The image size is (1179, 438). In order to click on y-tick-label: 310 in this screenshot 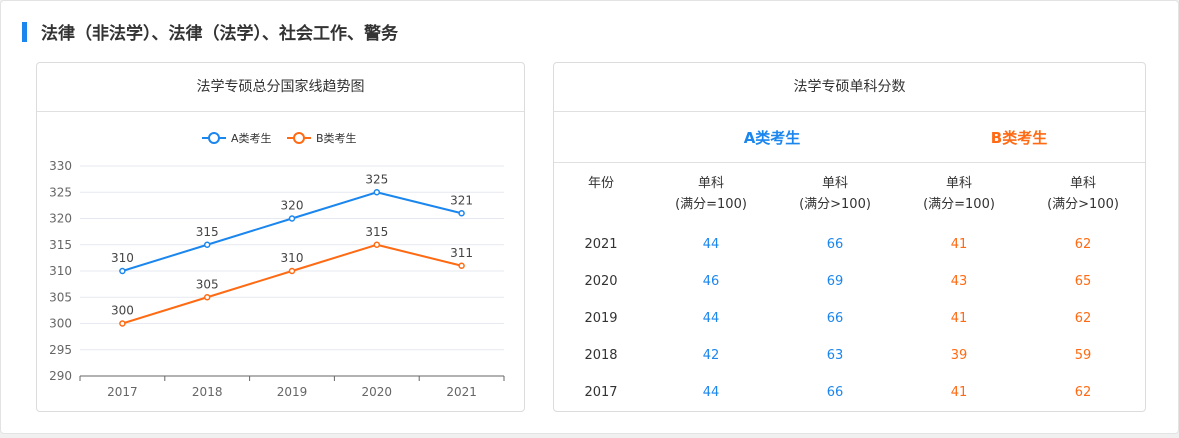, I will do `click(60, 271)`.